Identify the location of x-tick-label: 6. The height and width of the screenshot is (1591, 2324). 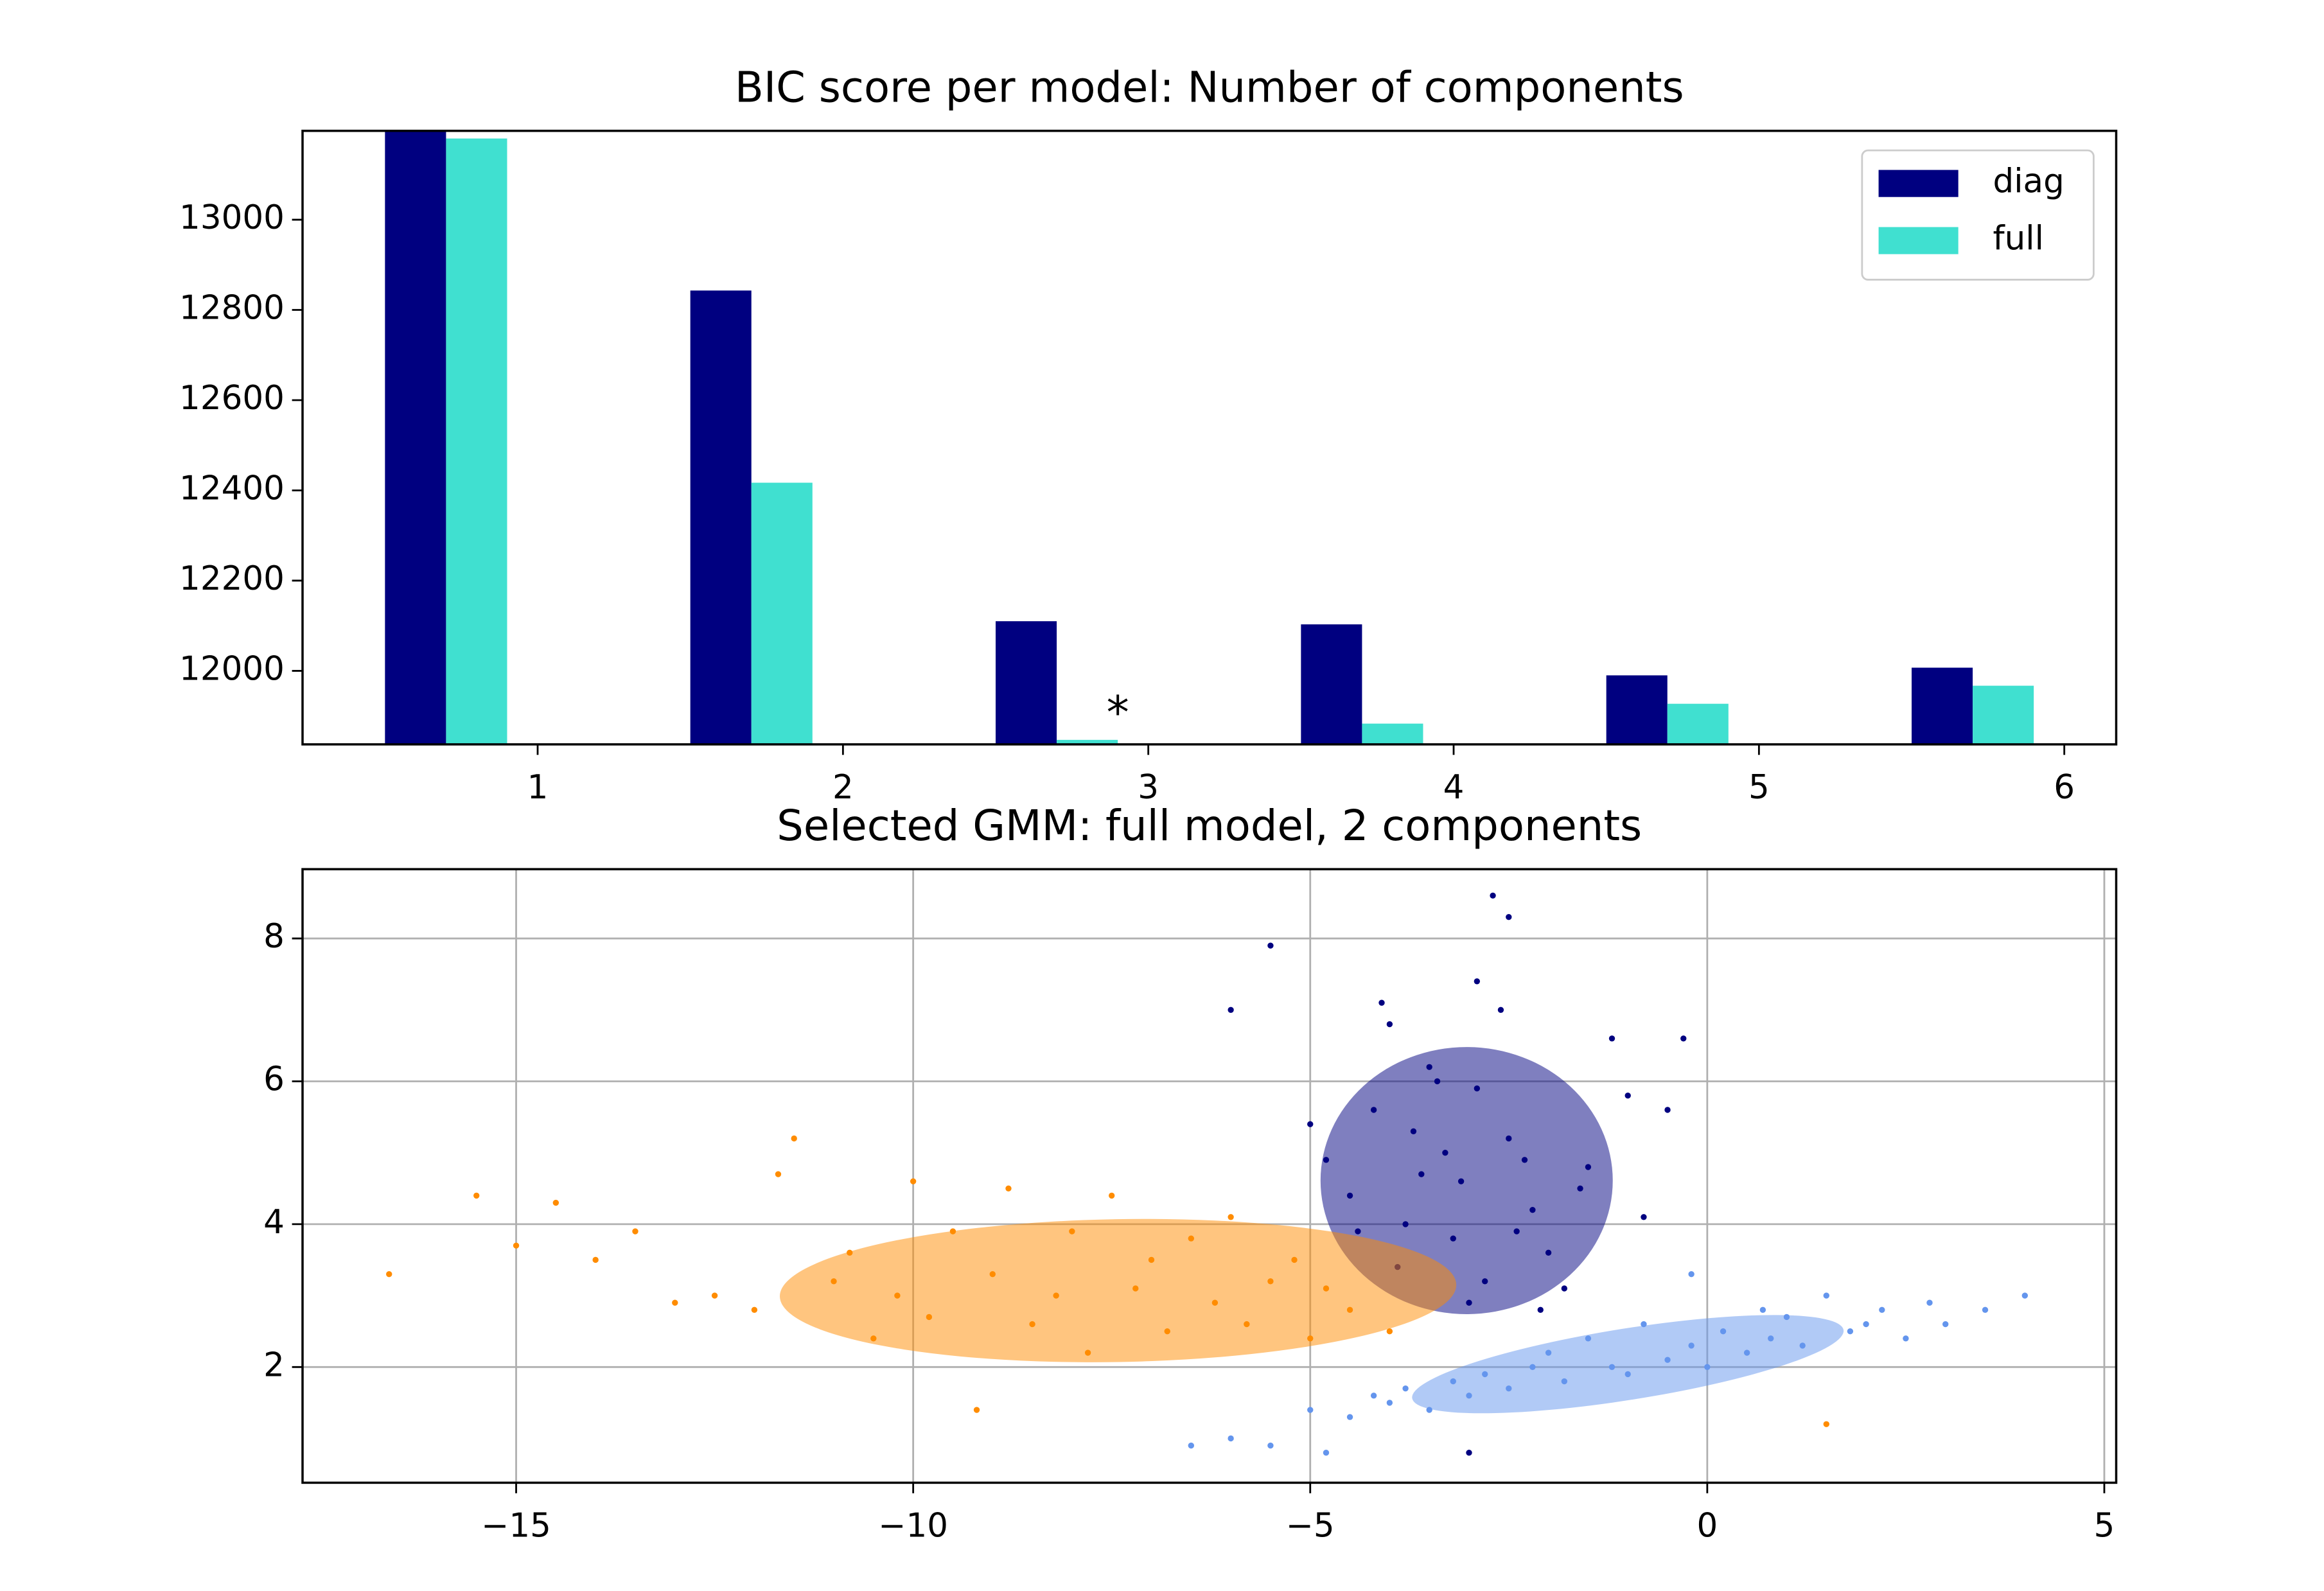
(2064, 787).